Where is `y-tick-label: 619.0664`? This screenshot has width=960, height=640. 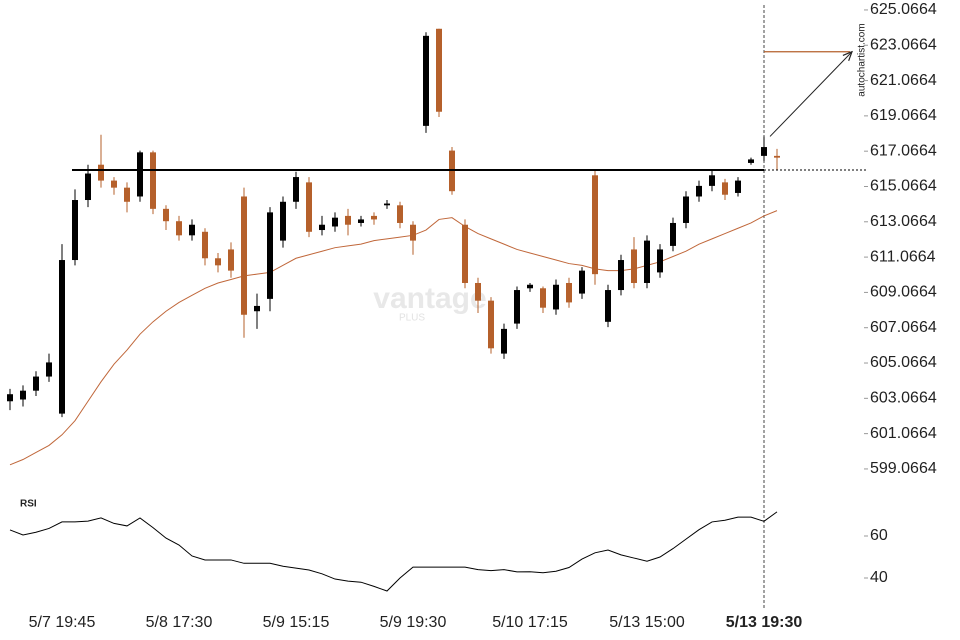
y-tick-label: 619.0664 is located at coordinates (903, 115).